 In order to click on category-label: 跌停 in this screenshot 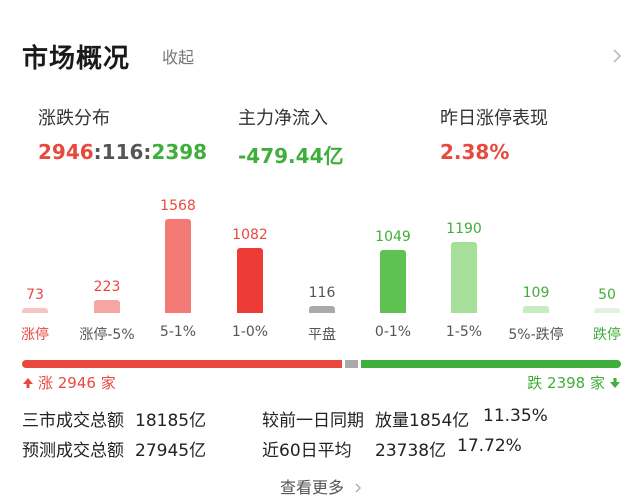, I will do `click(607, 335)`.